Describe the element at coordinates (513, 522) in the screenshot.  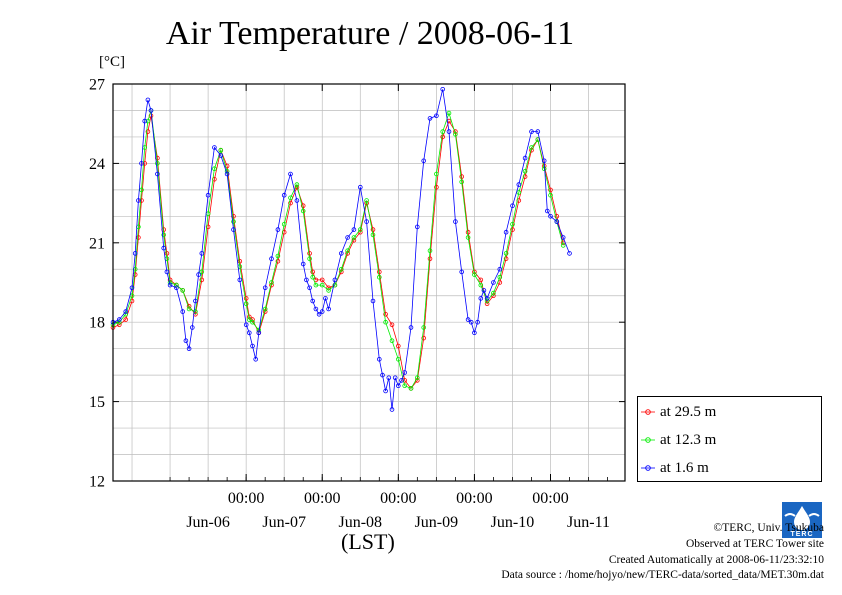
I see `x-day-label: Jun-10` at that location.